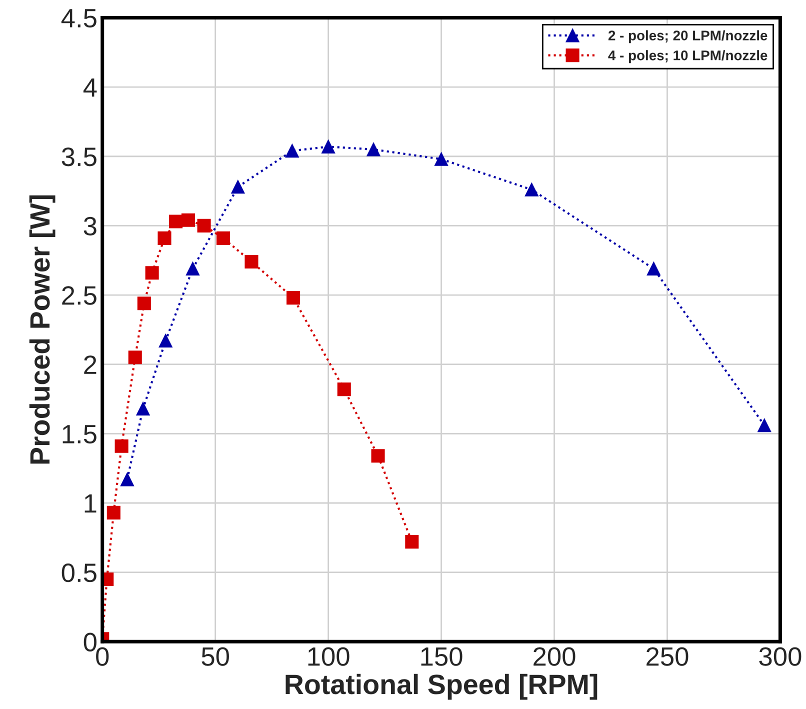 This screenshot has height=709, width=806. Describe the element at coordinates (688, 37) in the screenshot. I see `legend-label: 2 - poles; 20 LPM/nozzle` at that location.